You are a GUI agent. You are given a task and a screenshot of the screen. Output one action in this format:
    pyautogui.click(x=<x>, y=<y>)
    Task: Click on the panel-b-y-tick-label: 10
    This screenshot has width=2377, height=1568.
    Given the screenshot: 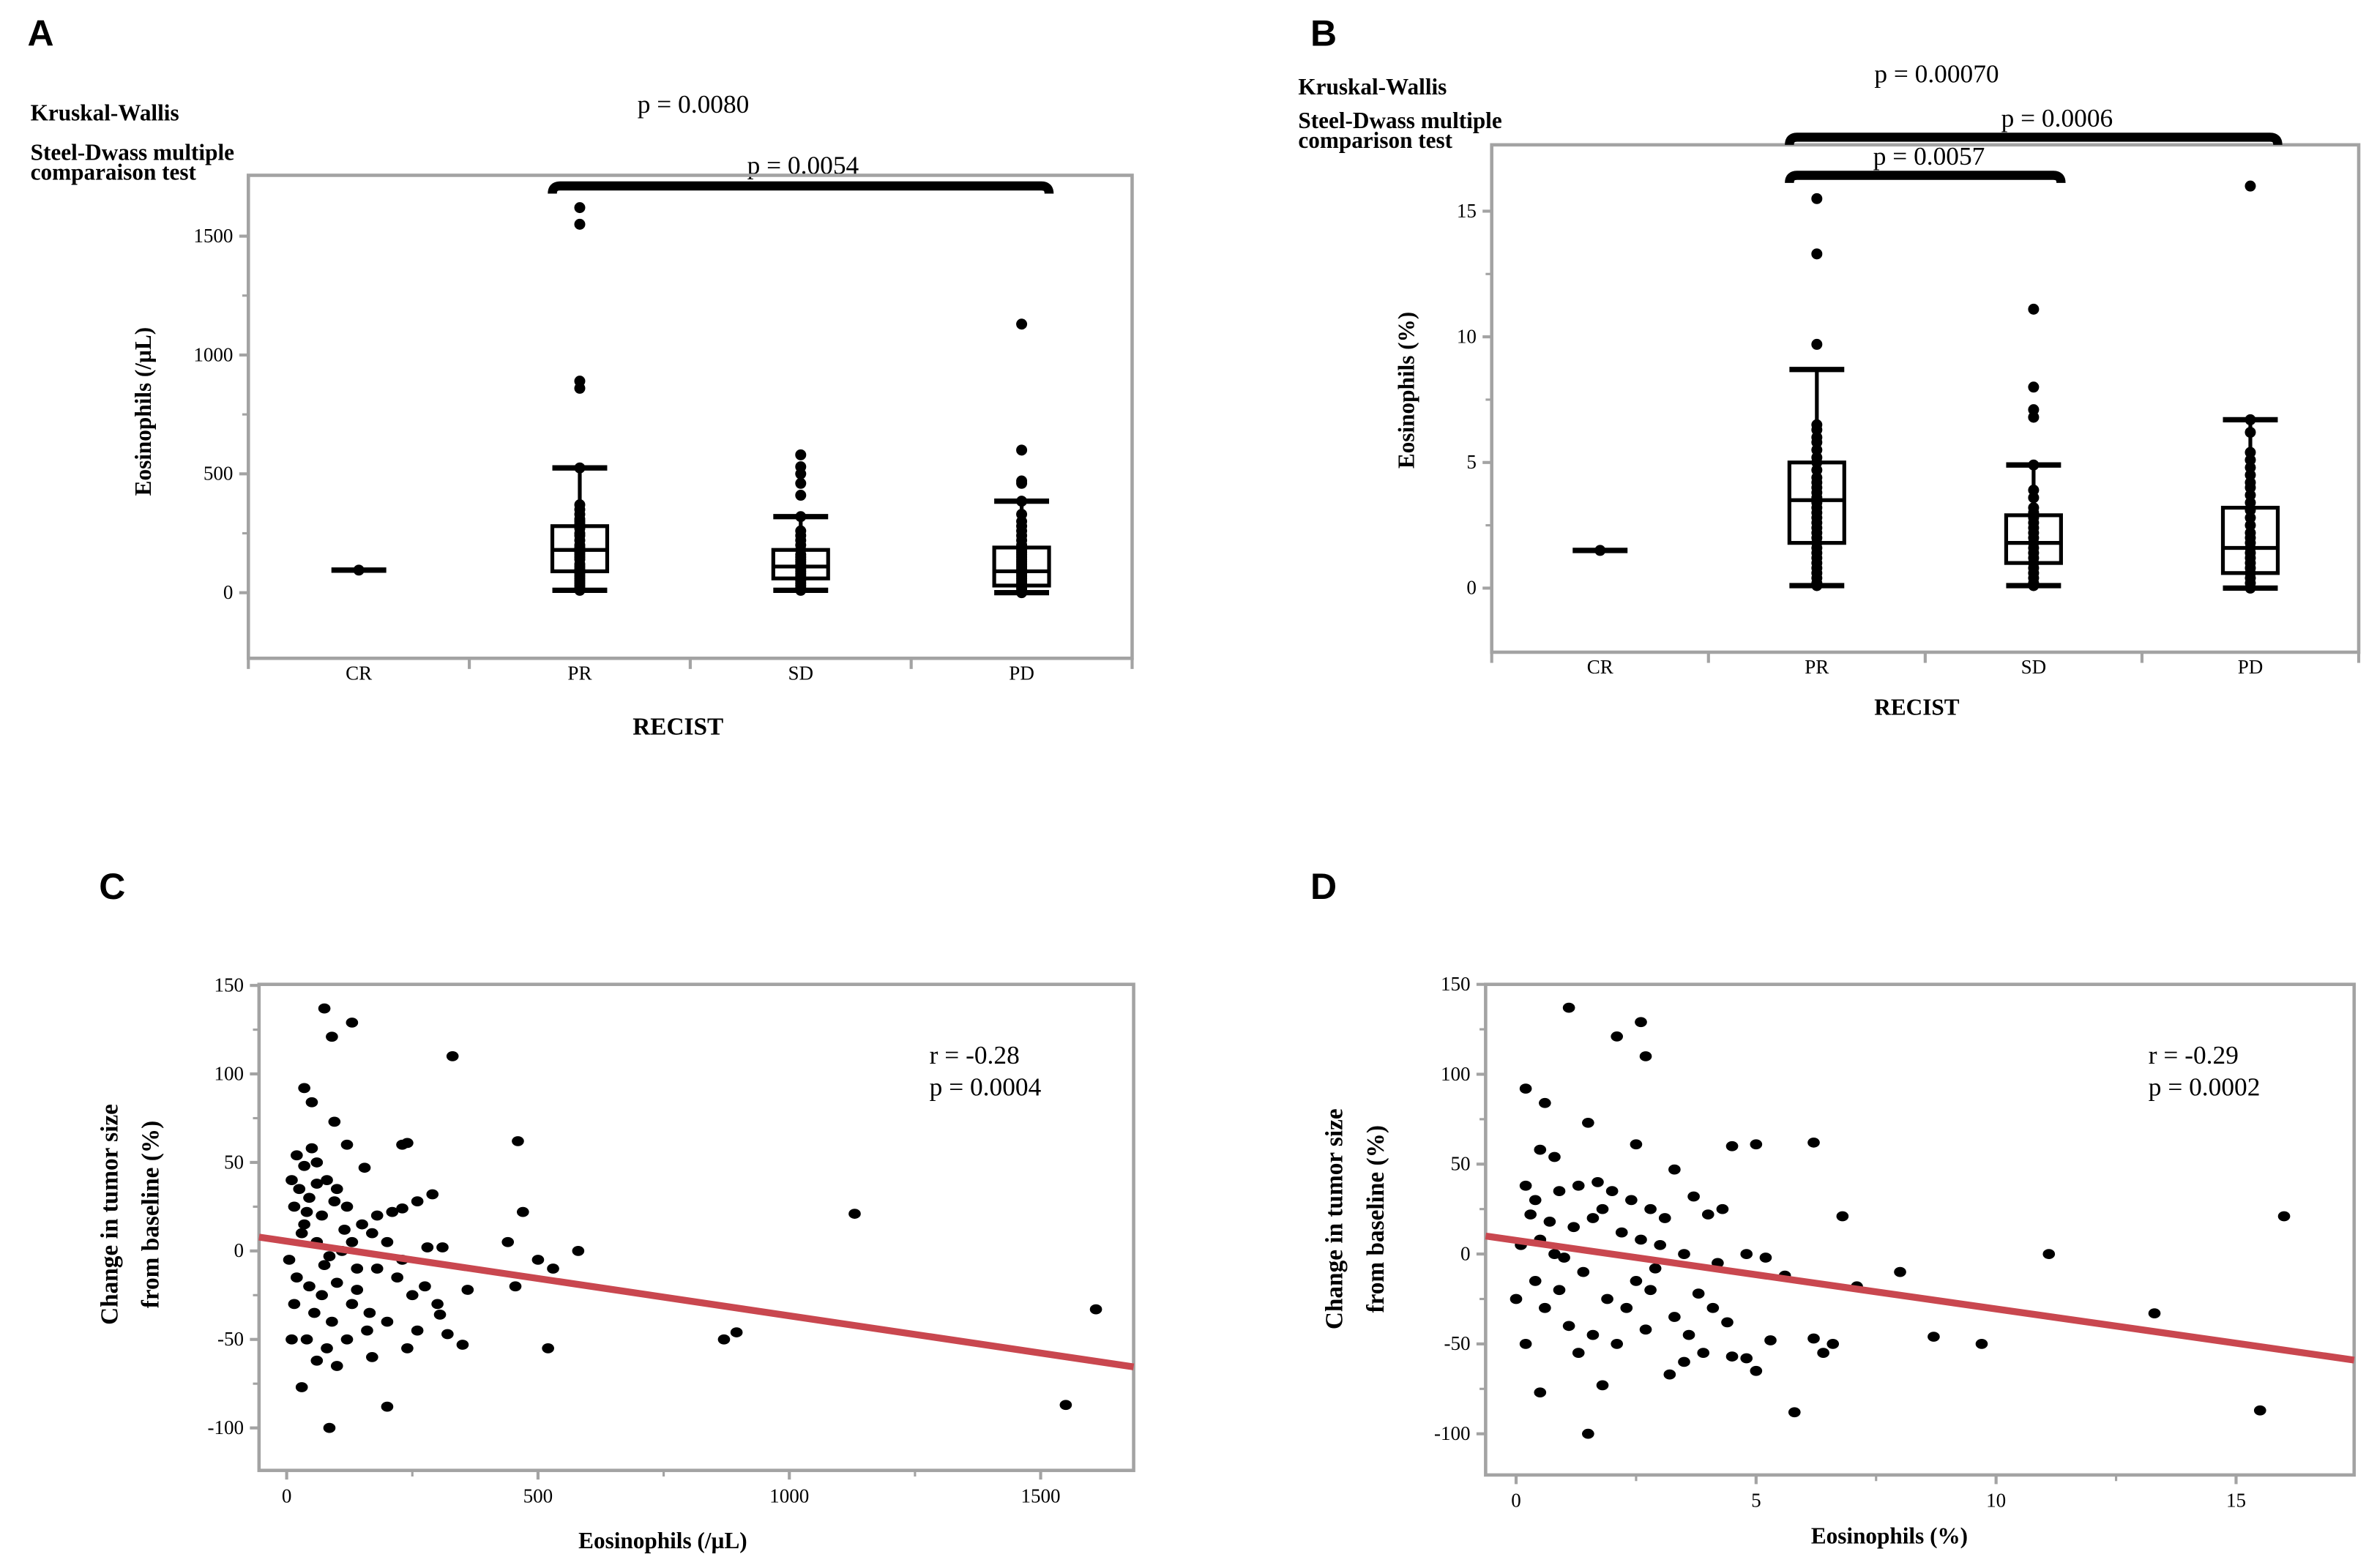 What is the action you would take?
    pyautogui.click(x=1467, y=336)
    